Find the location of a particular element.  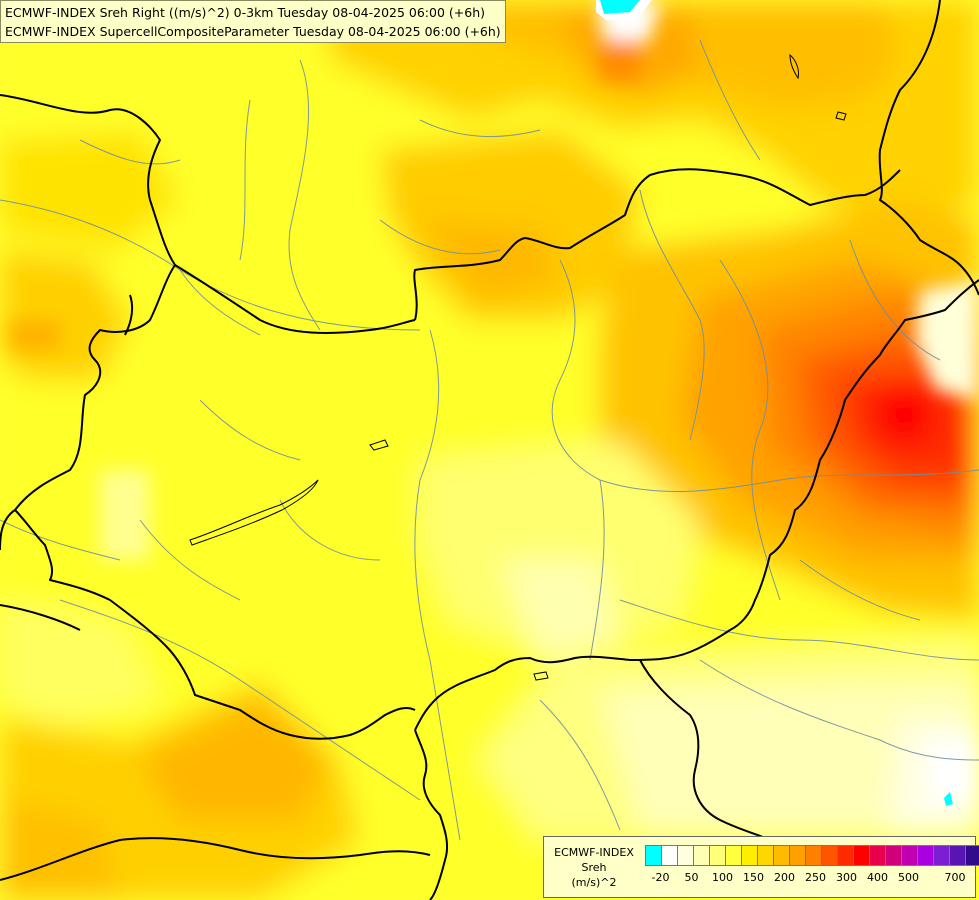

legend-title-line-1: ECMWF-INDEX is located at coordinates (594, 852).